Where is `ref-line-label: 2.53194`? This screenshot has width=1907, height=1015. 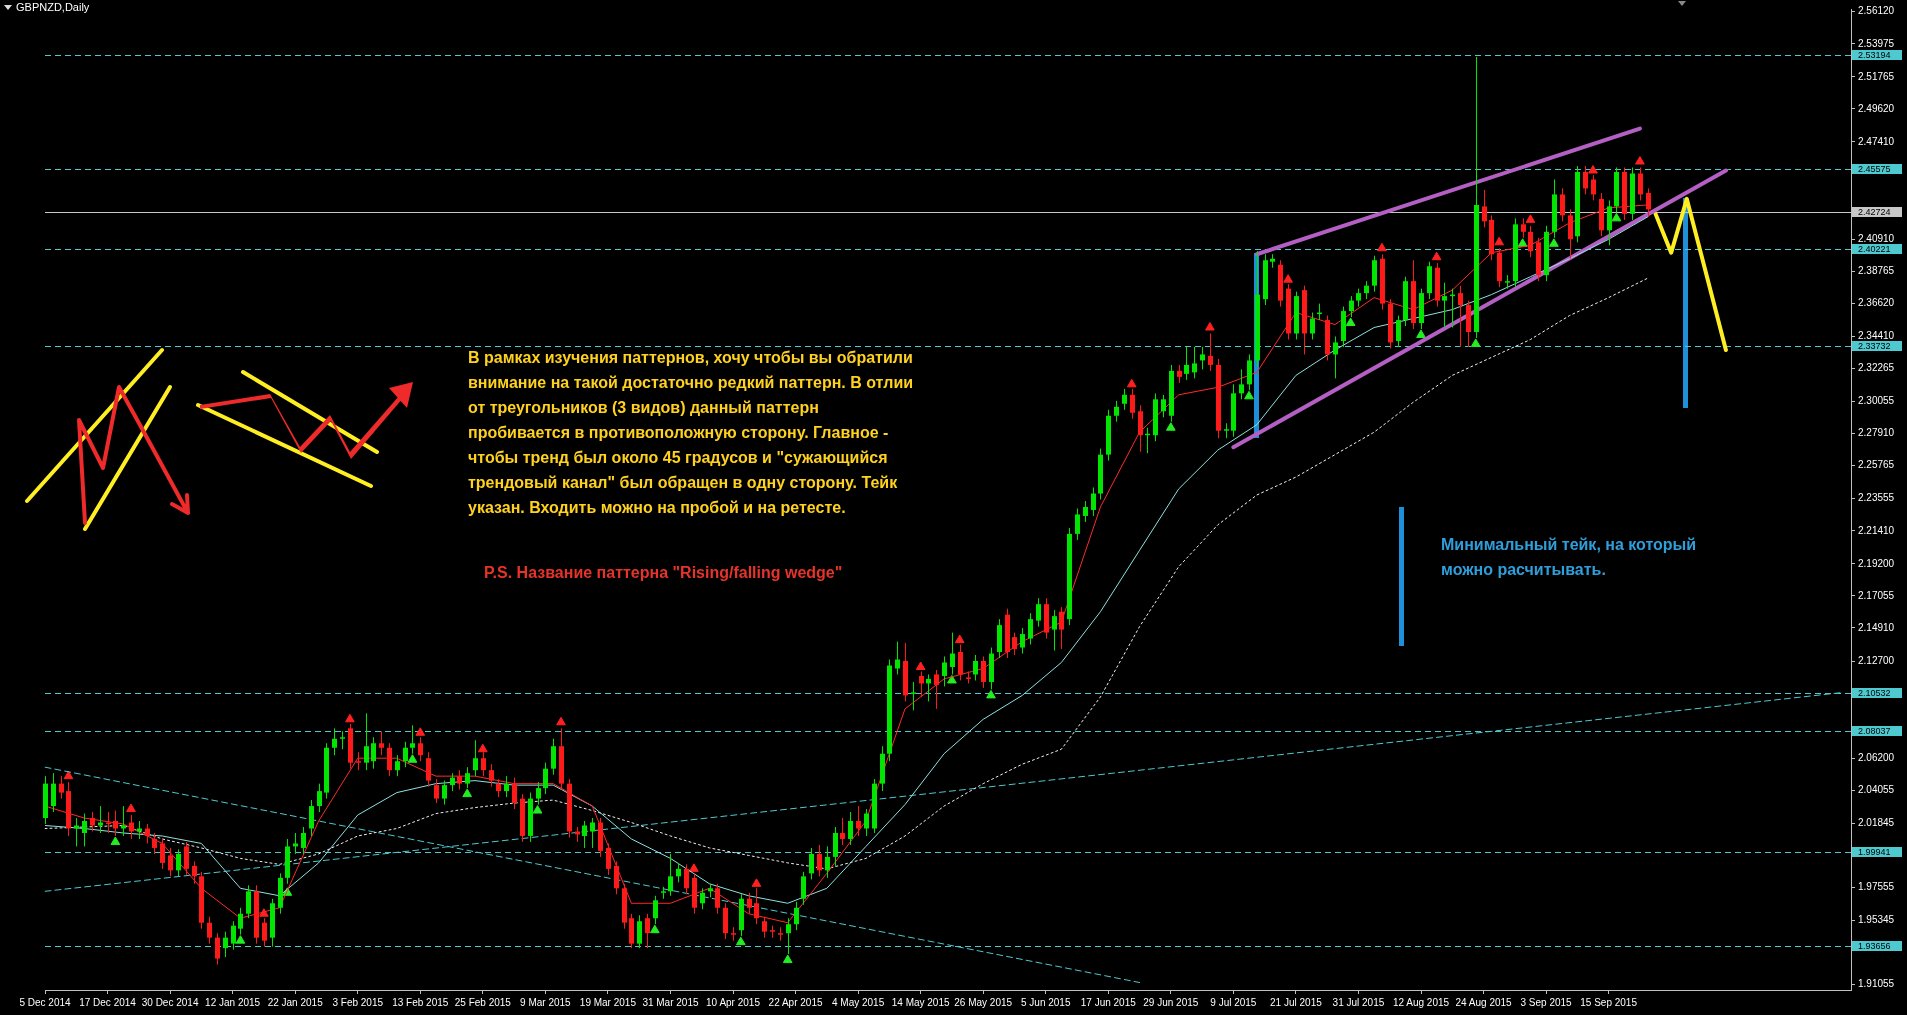 ref-line-label: 2.53194 is located at coordinates (1874, 54).